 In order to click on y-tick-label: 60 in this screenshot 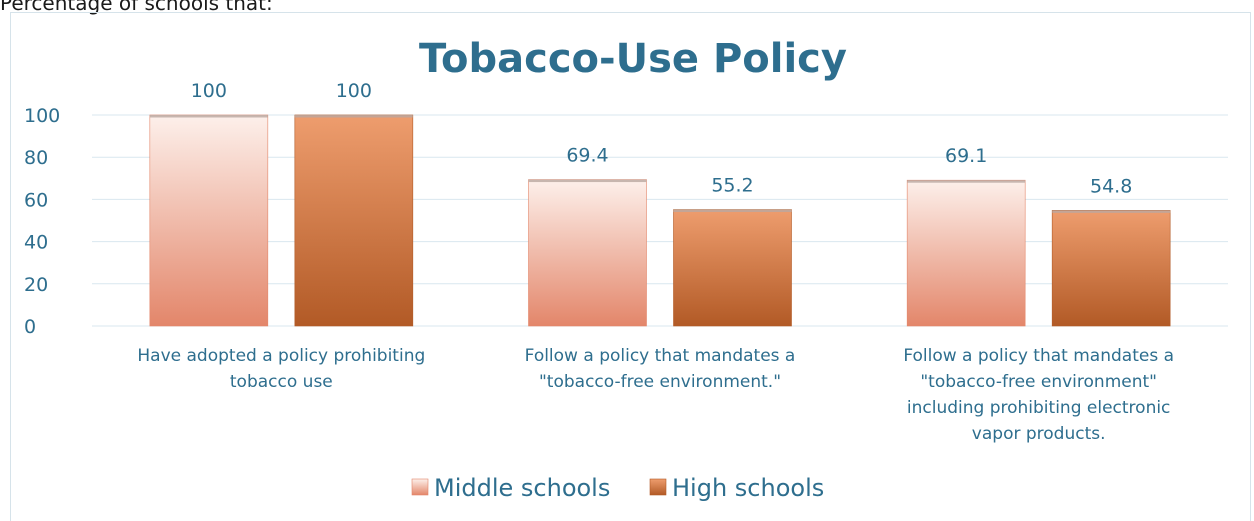, I will do `click(36, 200)`.